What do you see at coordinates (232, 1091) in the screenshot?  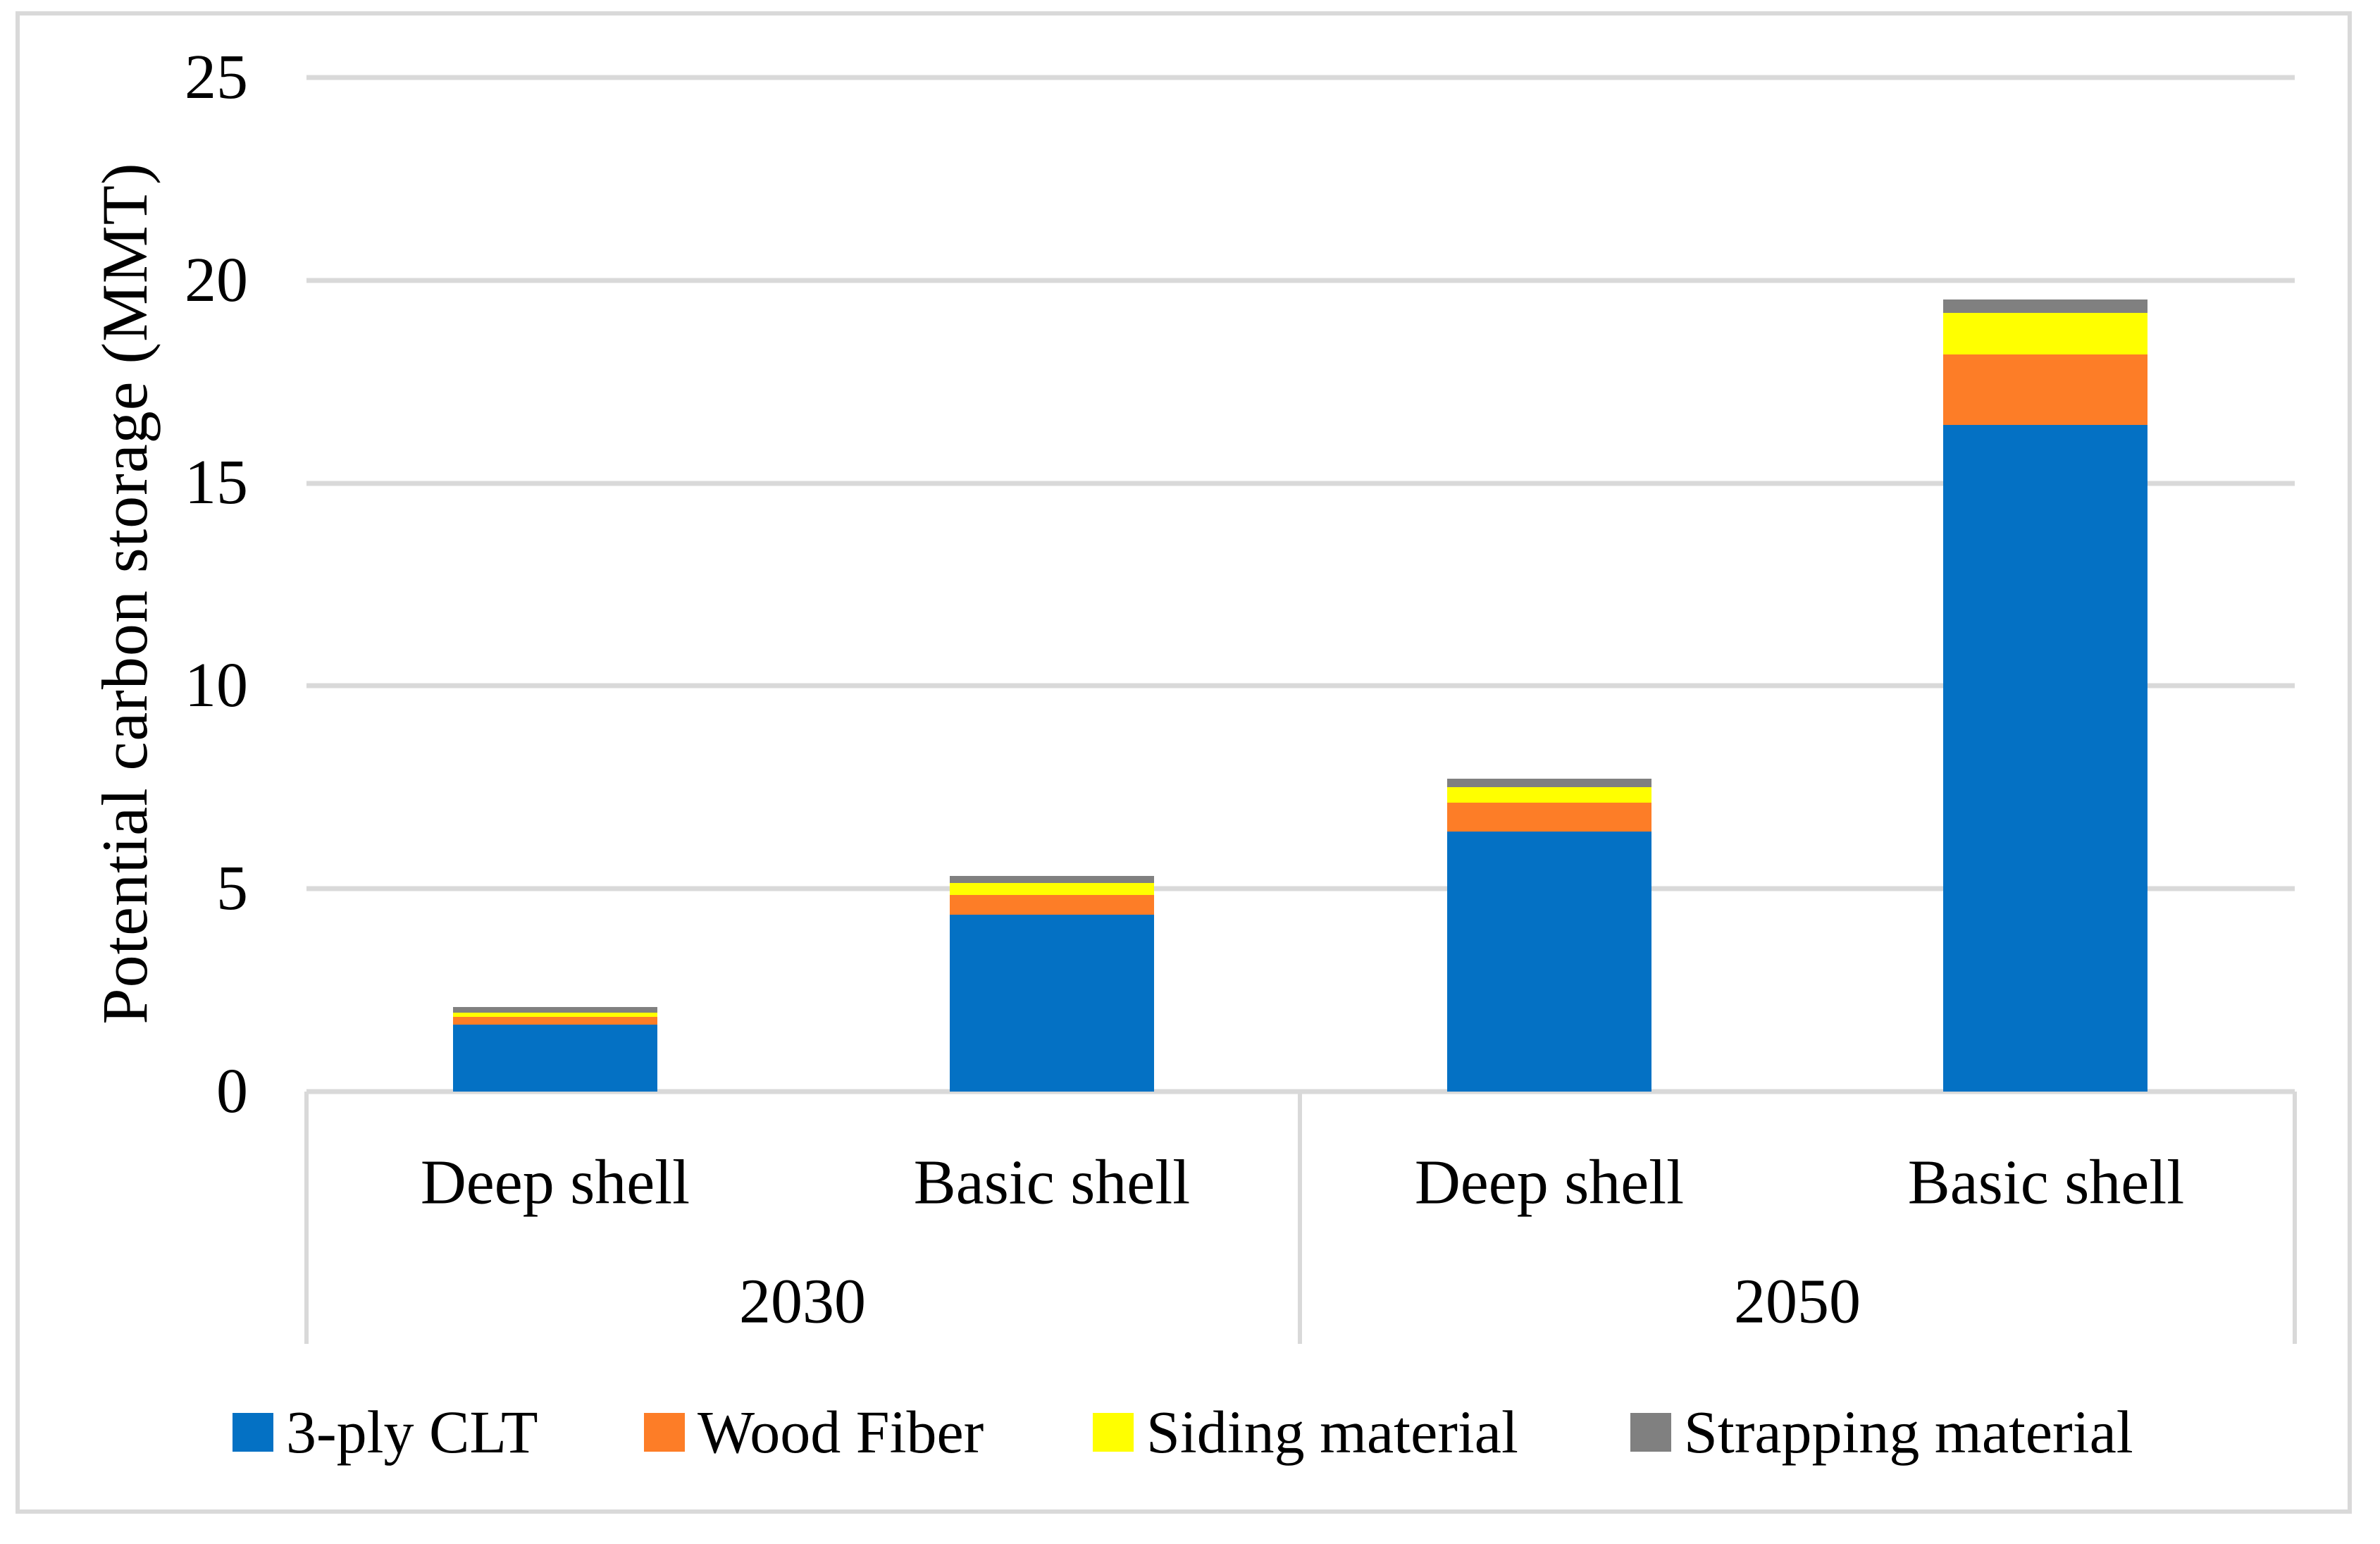 I see `y-tick-label-0: 0` at bounding box center [232, 1091].